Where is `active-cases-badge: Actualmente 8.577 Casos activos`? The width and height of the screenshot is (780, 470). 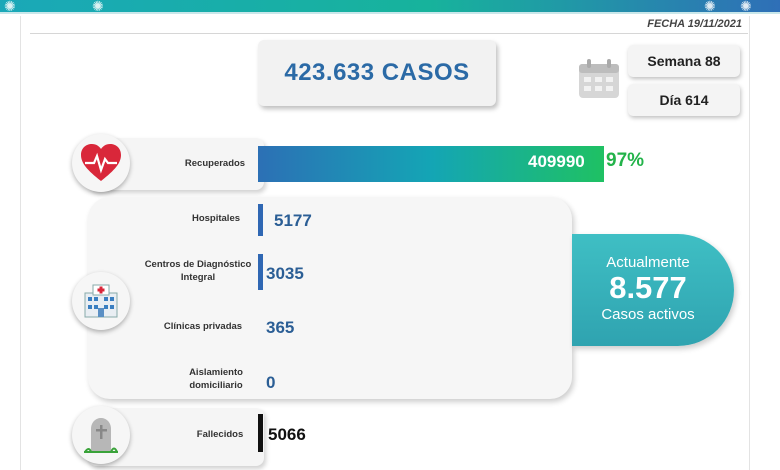
active-cases-badge: Actualmente 8.577 Casos activos is located at coordinates (653, 290).